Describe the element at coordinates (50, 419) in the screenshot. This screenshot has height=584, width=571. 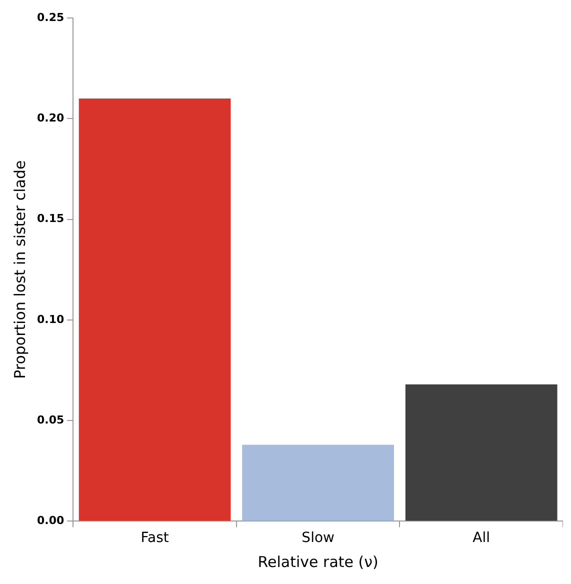
I see `y-tick-label: 0.05` at that location.